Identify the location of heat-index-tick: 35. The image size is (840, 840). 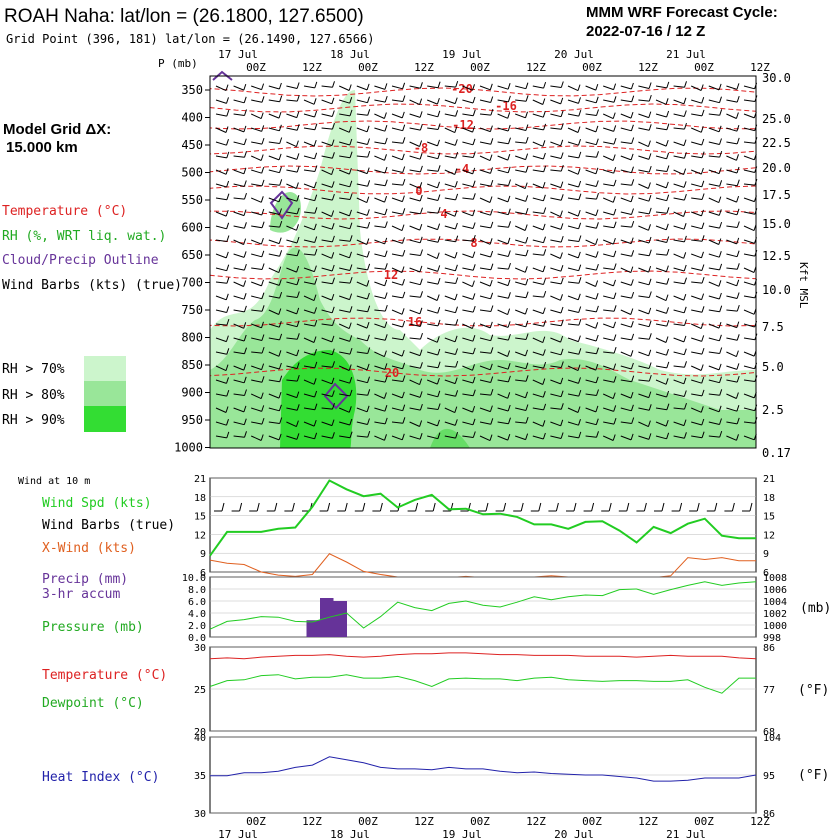
(200, 776).